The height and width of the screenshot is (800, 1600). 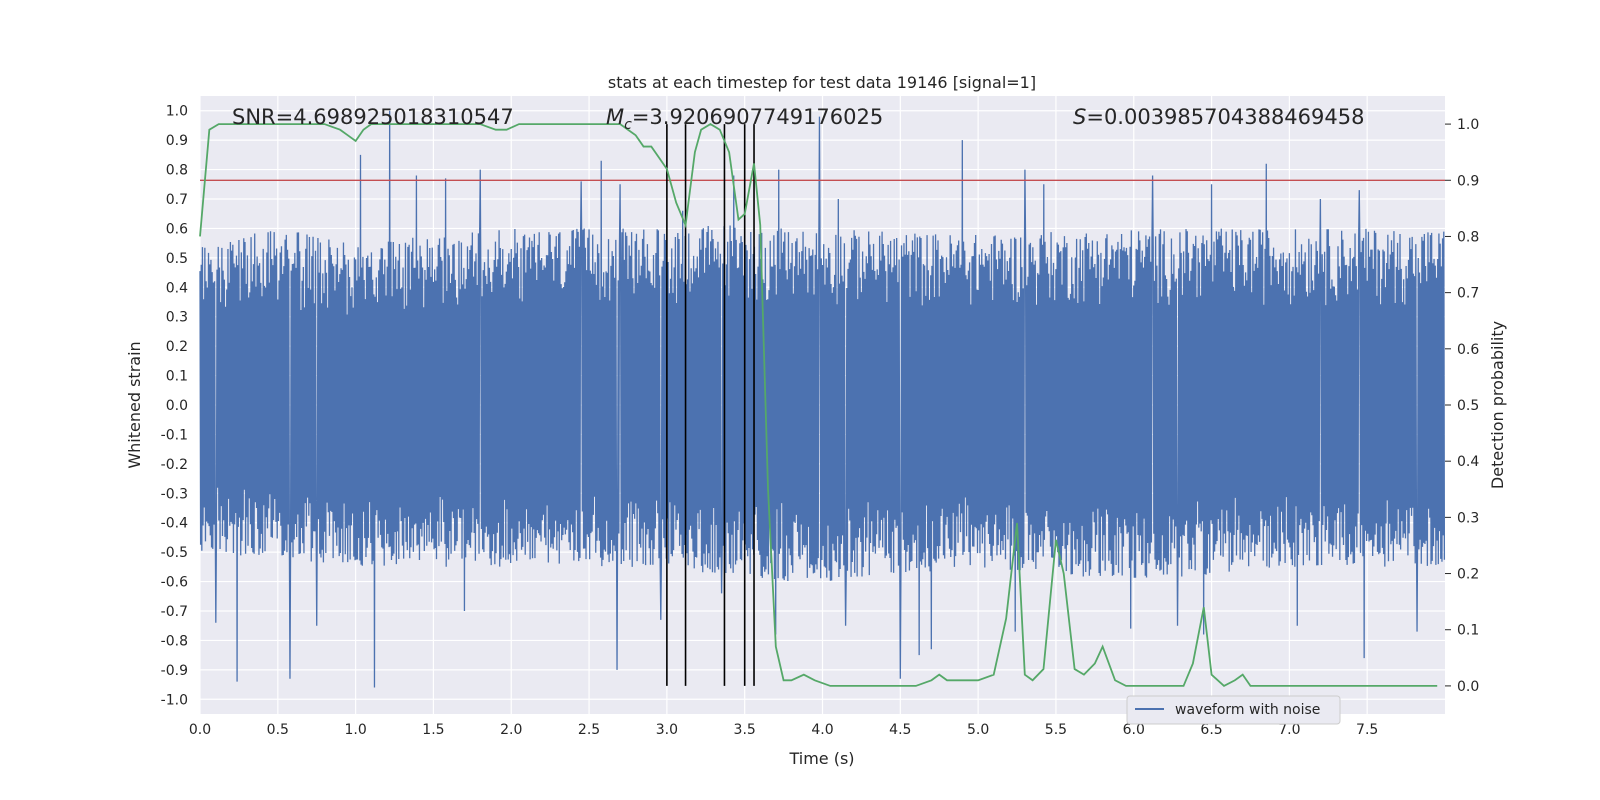 What do you see at coordinates (1468, 294) in the screenshot?
I see `y-right-tick-label: 0.7` at bounding box center [1468, 294].